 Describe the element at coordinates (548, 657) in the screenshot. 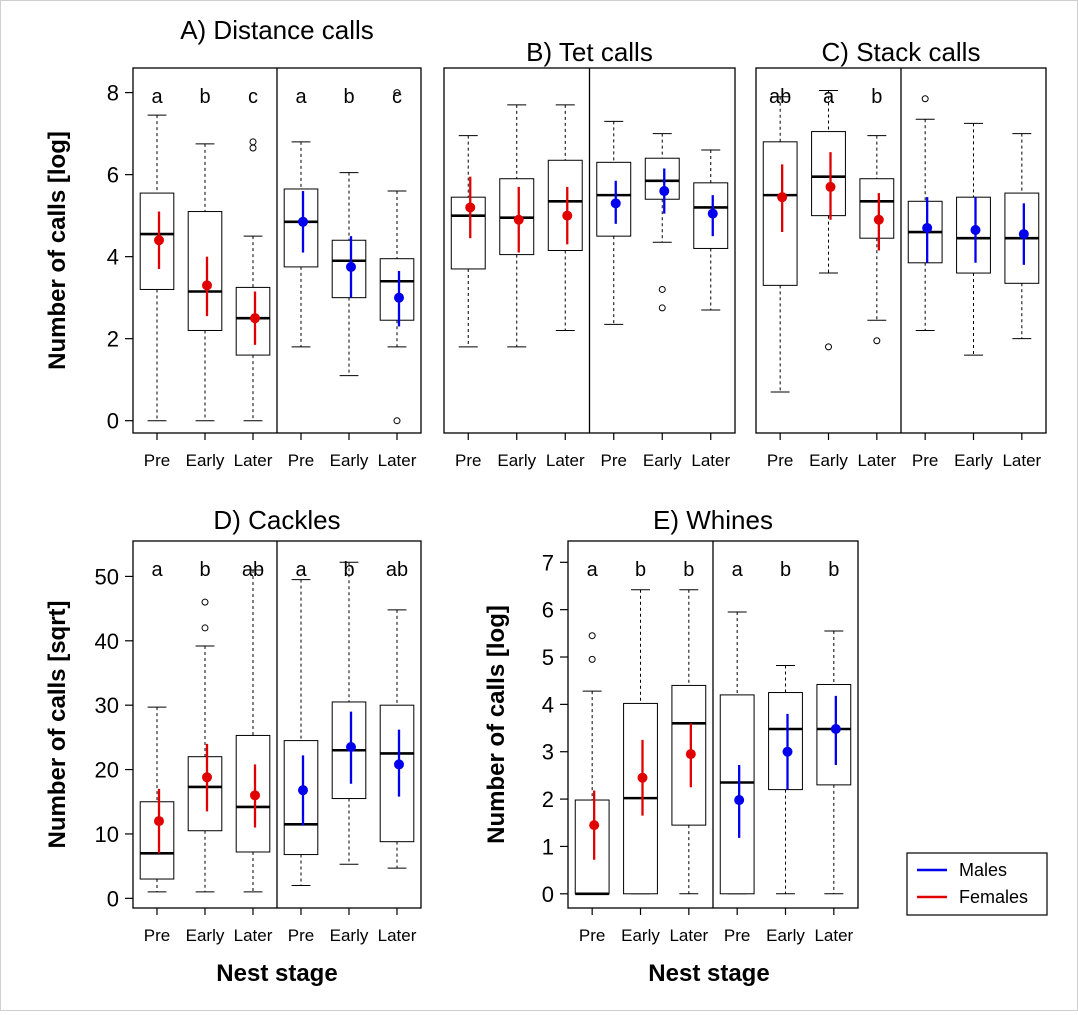

I see `y-tick-label: 5` at that location.